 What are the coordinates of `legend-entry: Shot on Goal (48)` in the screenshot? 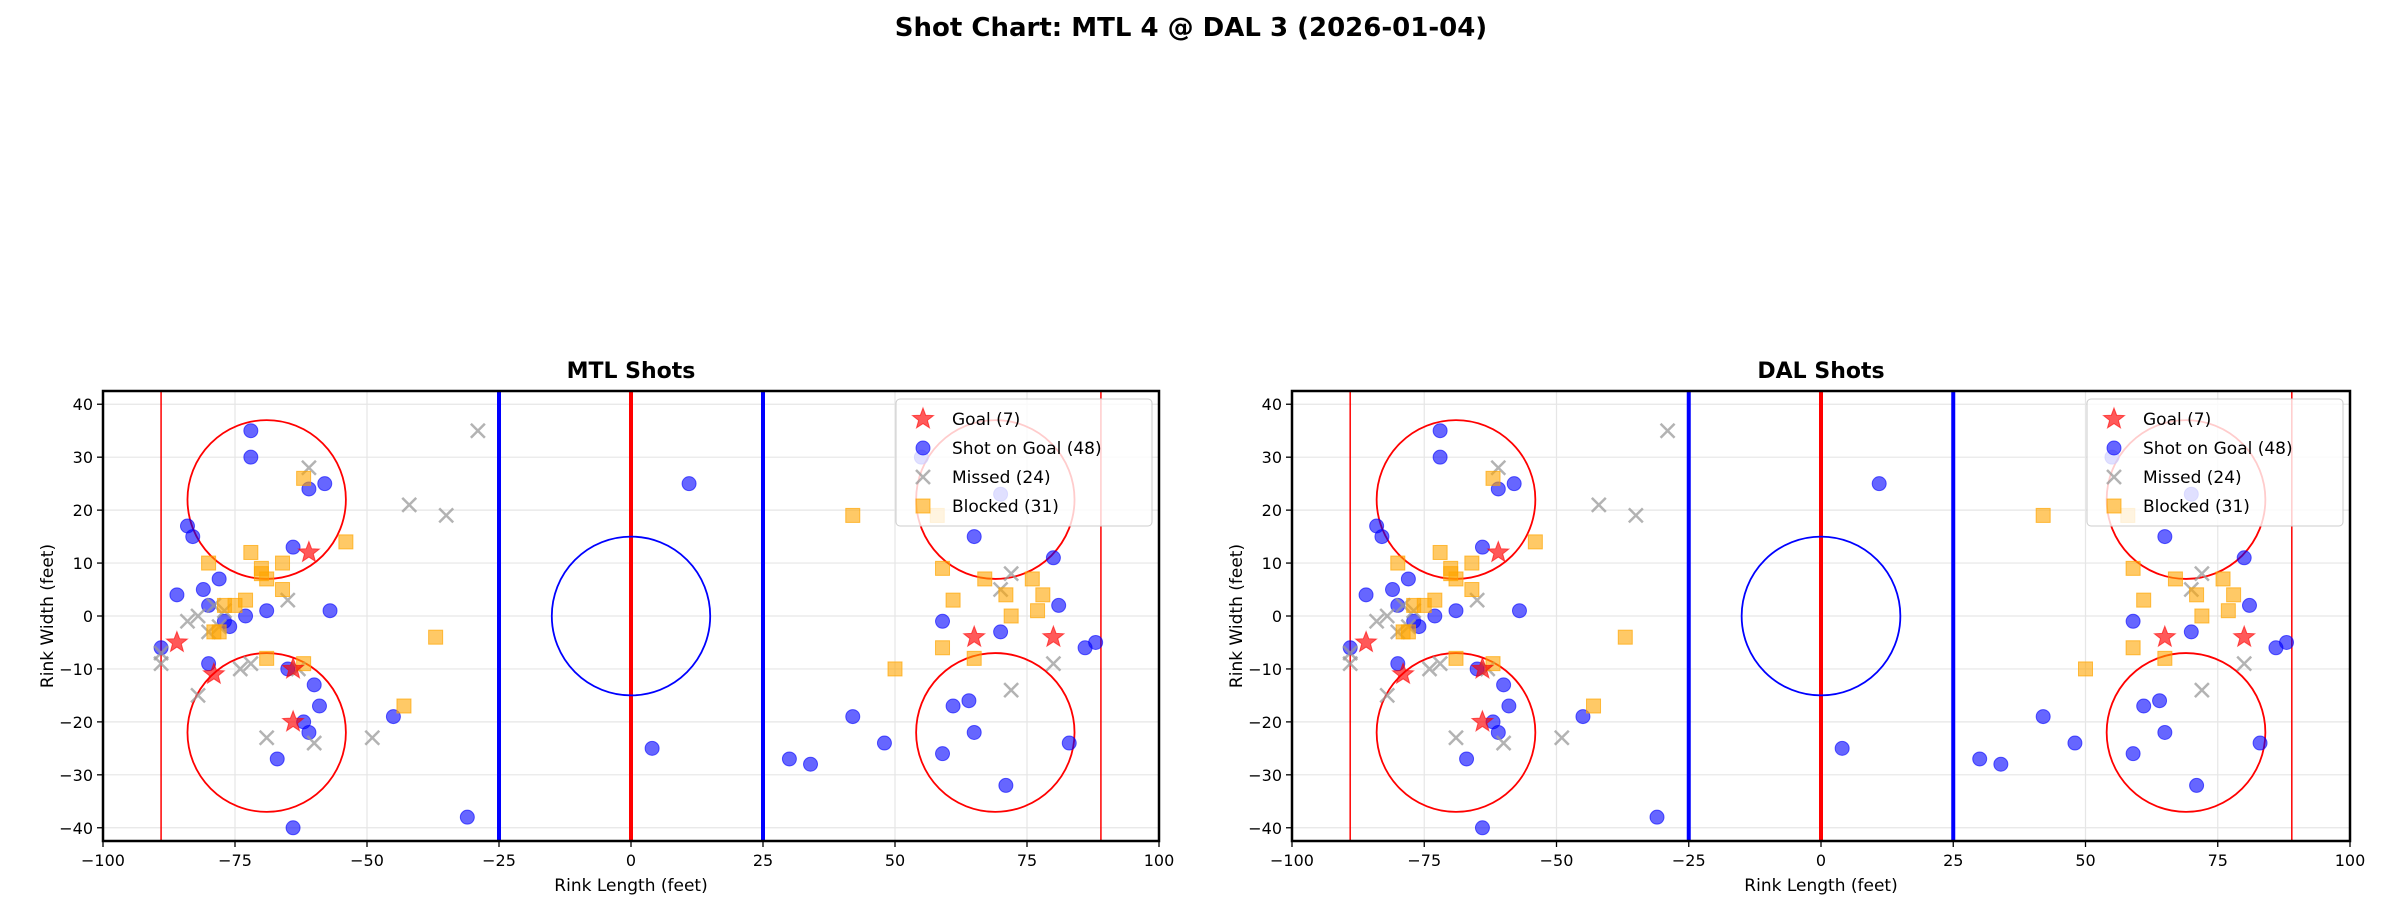 It's located at (2218, 449).